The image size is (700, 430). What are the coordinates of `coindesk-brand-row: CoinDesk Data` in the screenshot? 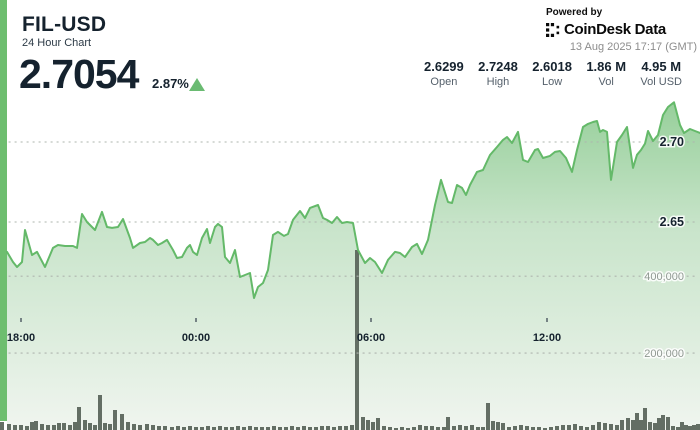 It's located at (621, 29).